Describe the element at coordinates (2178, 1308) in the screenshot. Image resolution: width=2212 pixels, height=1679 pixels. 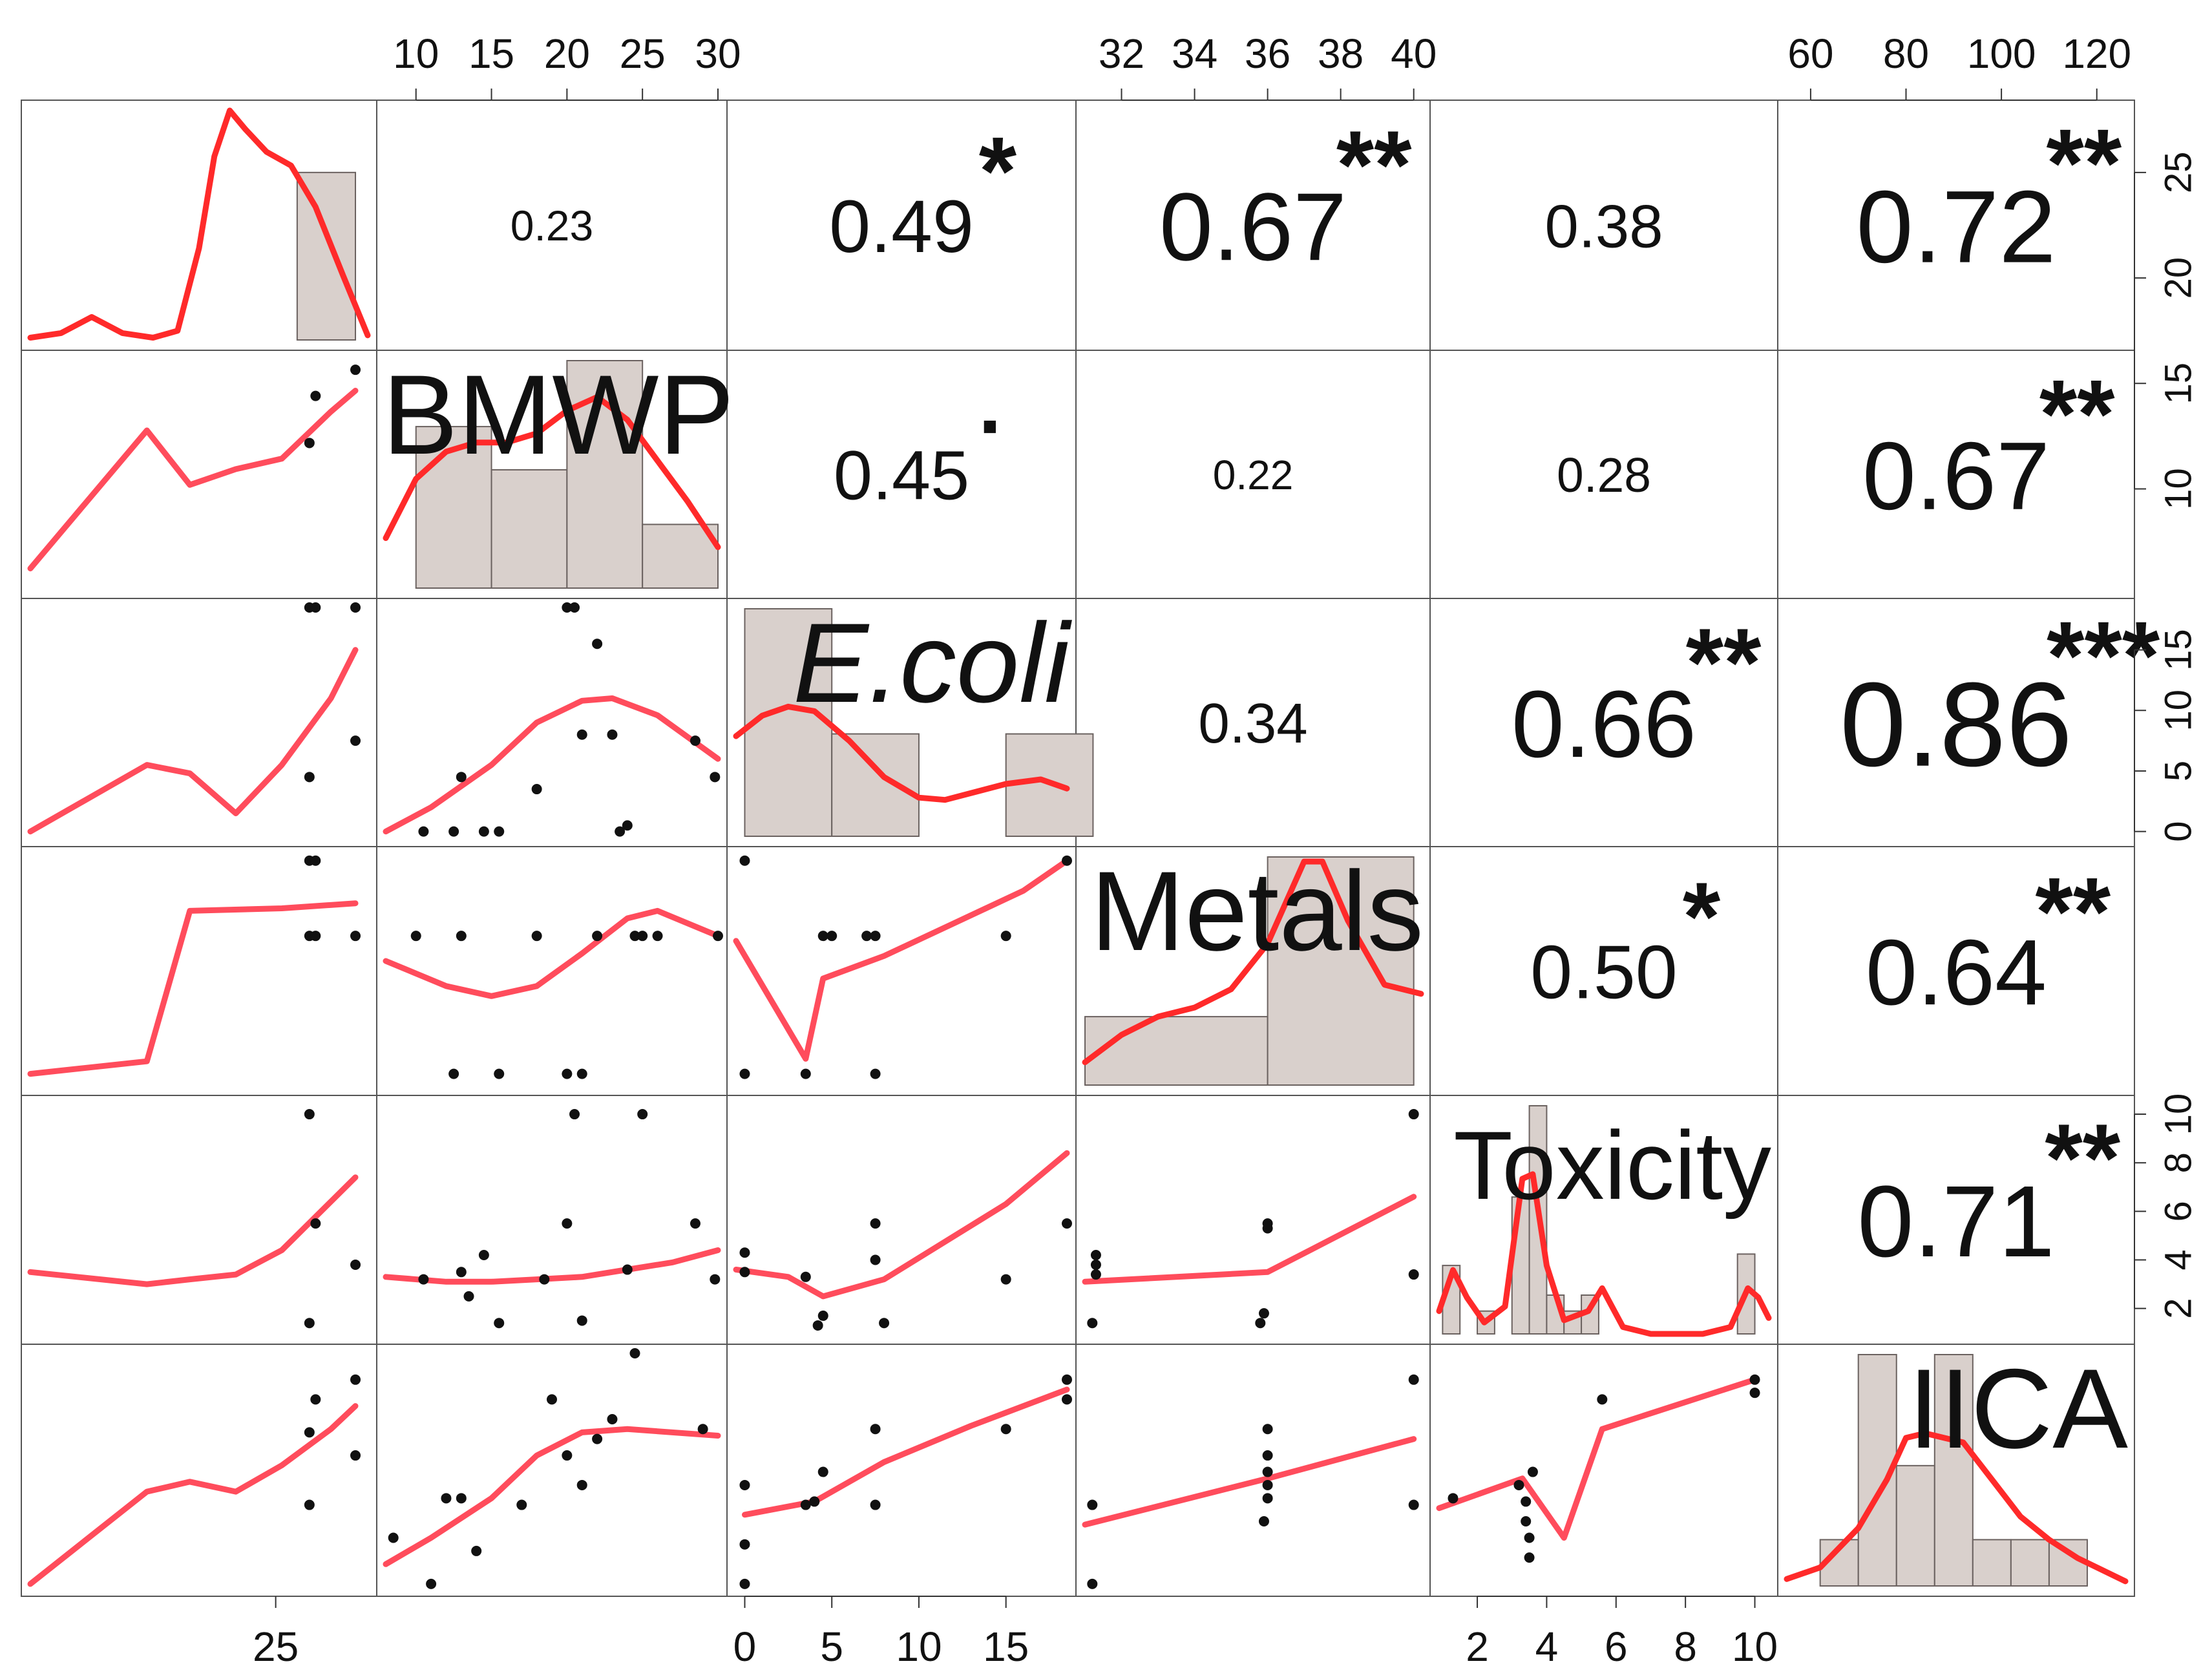
I see `right-axis-label: 2` at that location.